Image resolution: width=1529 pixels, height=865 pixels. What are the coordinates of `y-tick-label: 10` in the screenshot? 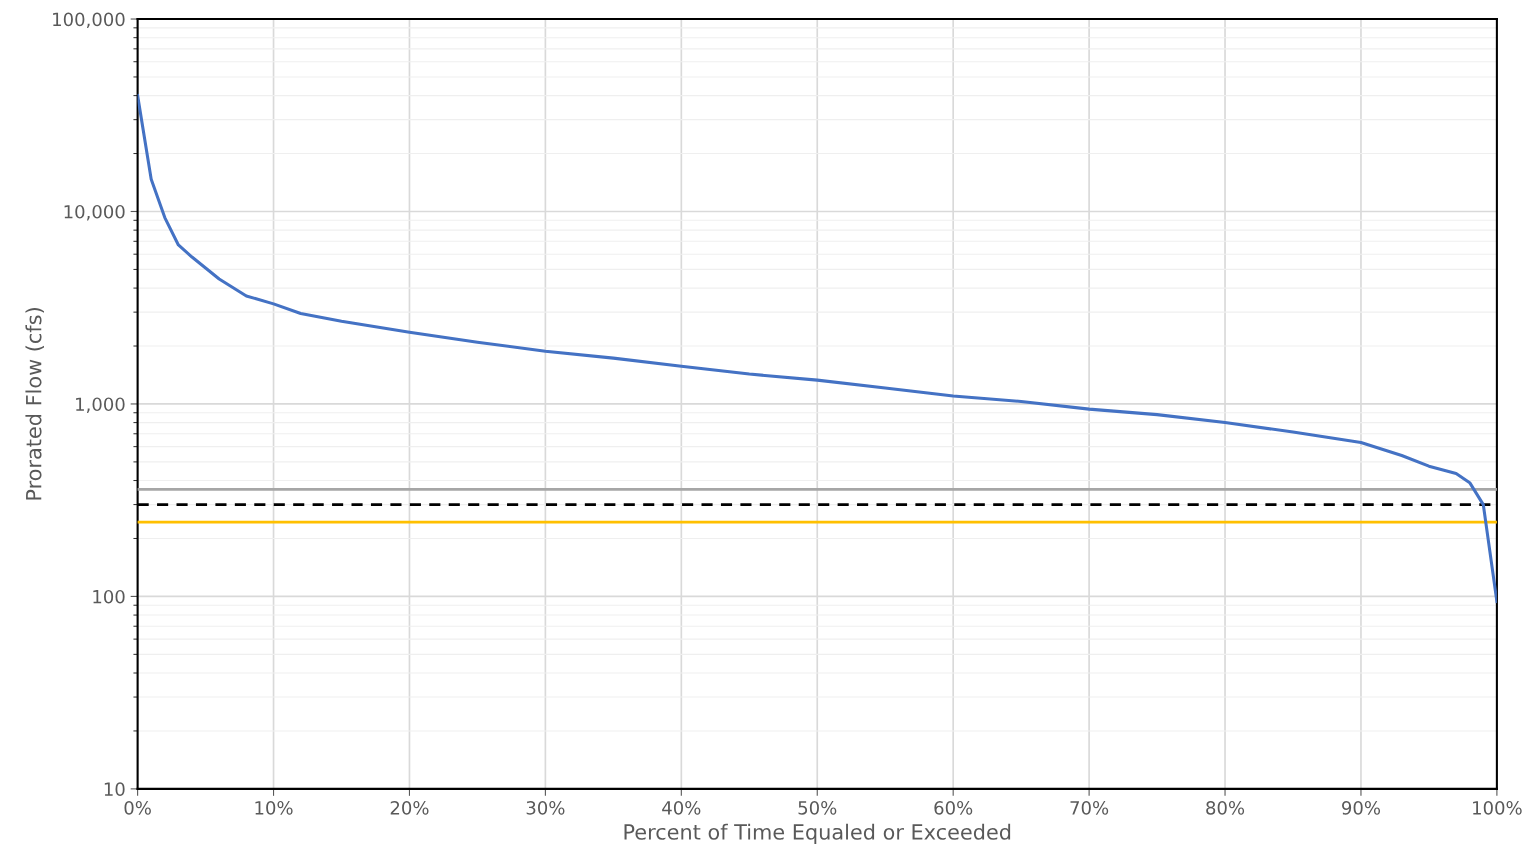 It's located at (114, 789).